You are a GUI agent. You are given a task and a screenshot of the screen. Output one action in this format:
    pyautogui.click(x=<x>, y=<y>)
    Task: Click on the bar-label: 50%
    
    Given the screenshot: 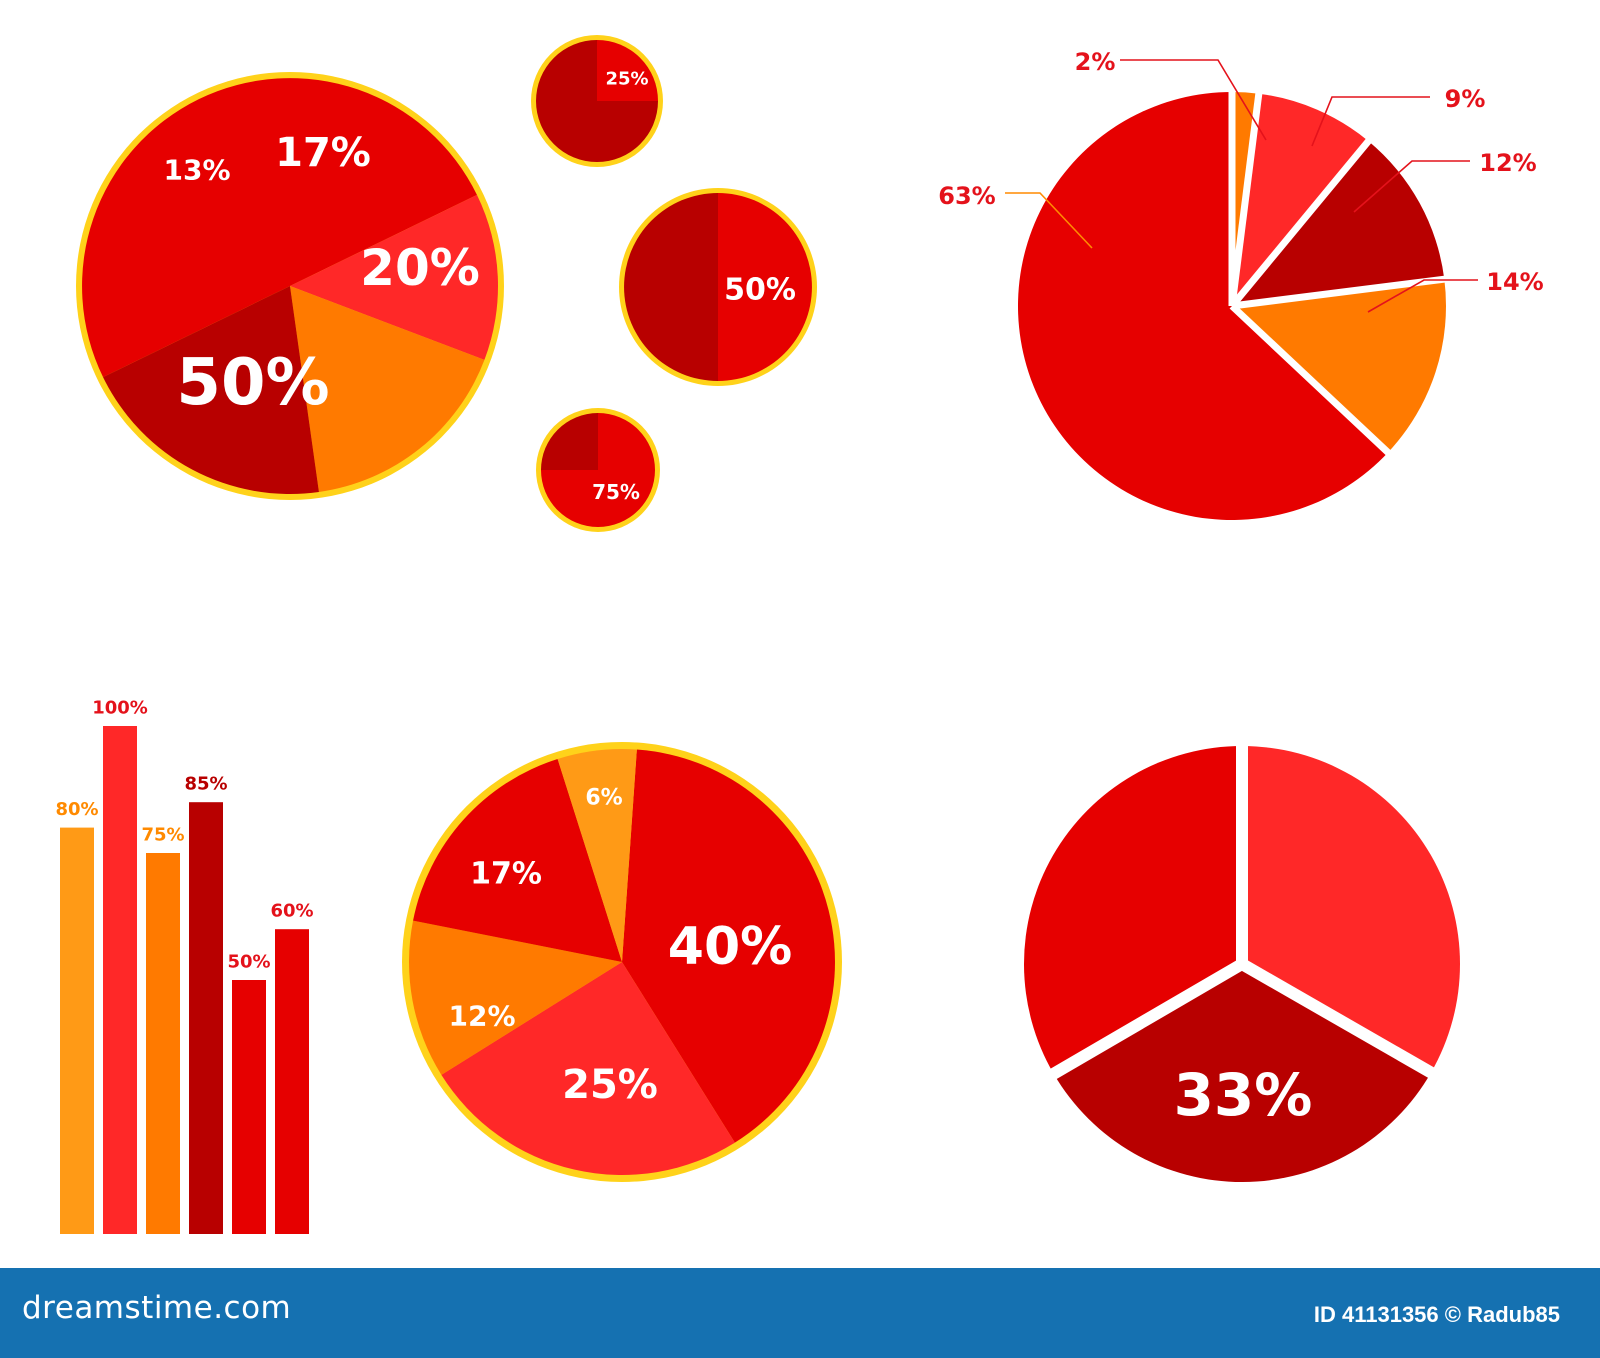 What is the action you would take?
    pyautogui.click(x=248, y=962)
    